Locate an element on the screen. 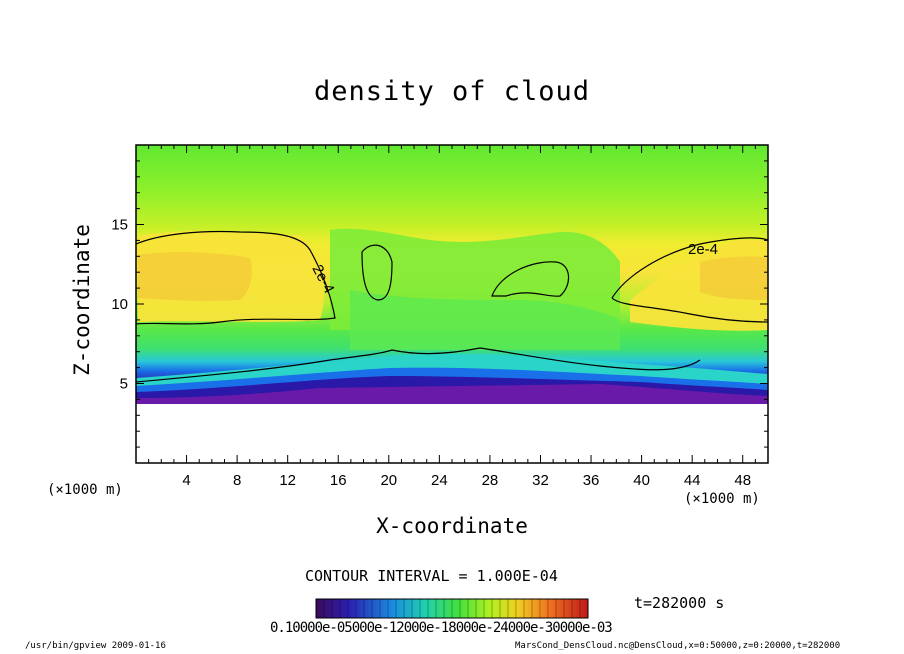  y-tick-label: 10 is located at coordinates (119, 304).